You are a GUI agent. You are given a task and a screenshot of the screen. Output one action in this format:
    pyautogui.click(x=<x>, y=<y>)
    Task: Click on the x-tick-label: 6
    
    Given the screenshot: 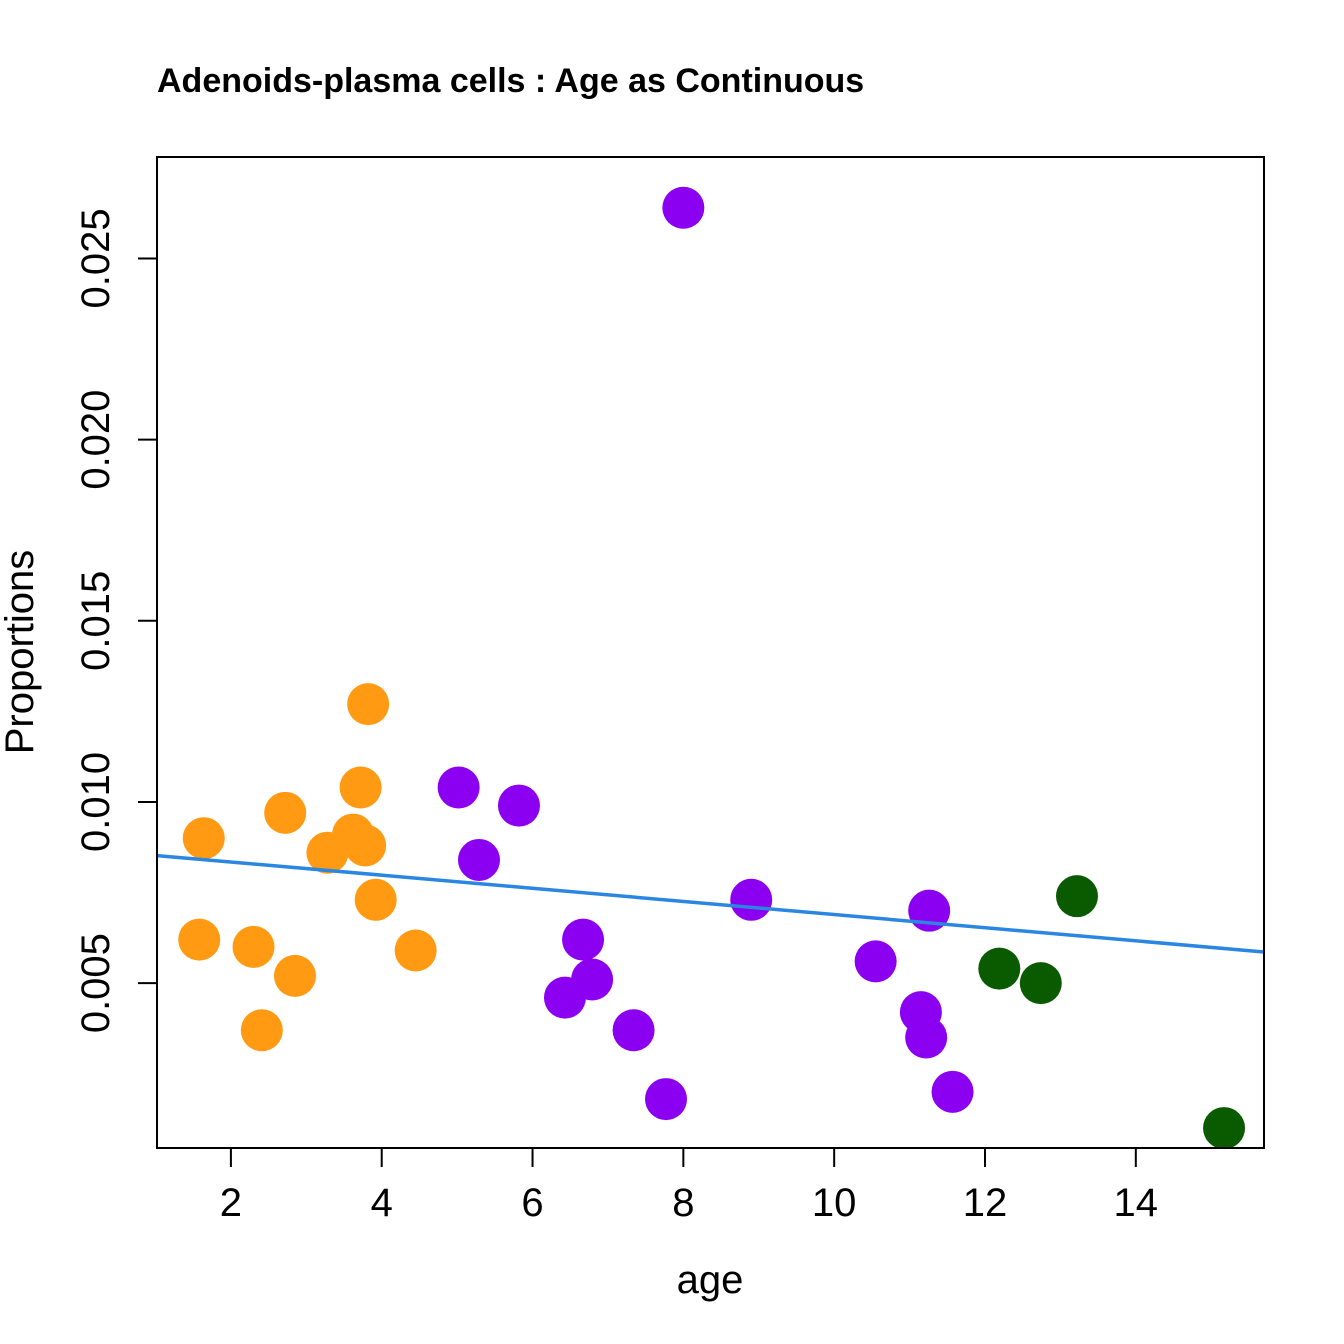 What is the action you would take?
    pyautogui.click(x=532, y=1203)
    